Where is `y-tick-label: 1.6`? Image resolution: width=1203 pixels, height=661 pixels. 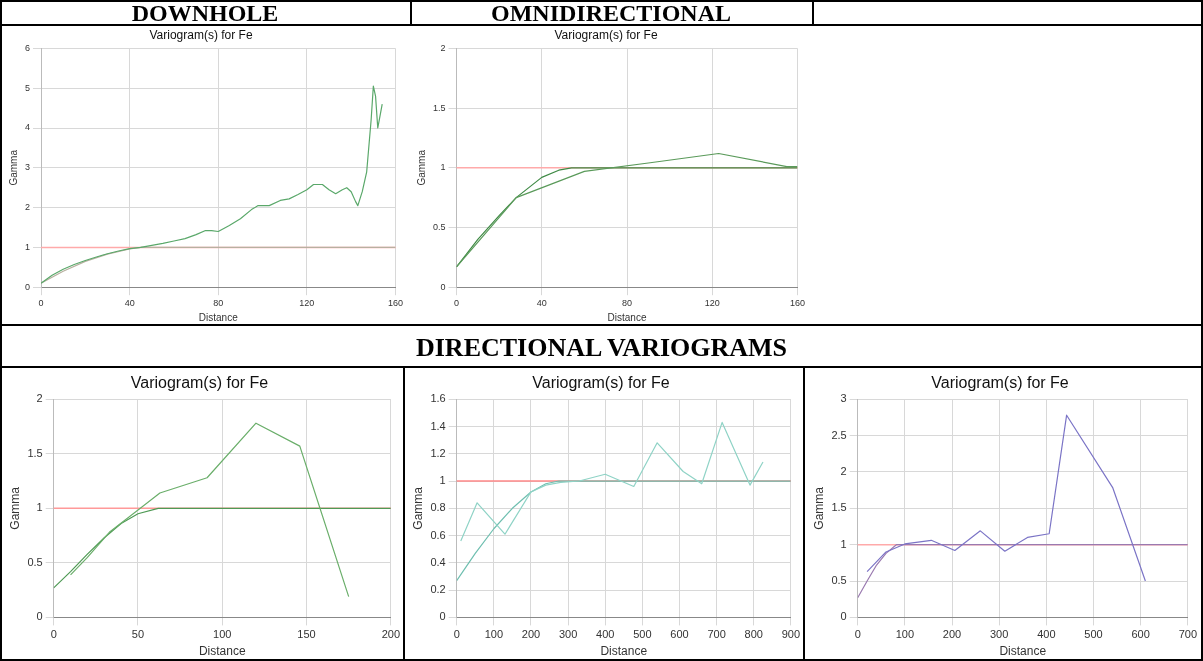
y-tick-label: 1.6 is located at coordinates (438, 398).